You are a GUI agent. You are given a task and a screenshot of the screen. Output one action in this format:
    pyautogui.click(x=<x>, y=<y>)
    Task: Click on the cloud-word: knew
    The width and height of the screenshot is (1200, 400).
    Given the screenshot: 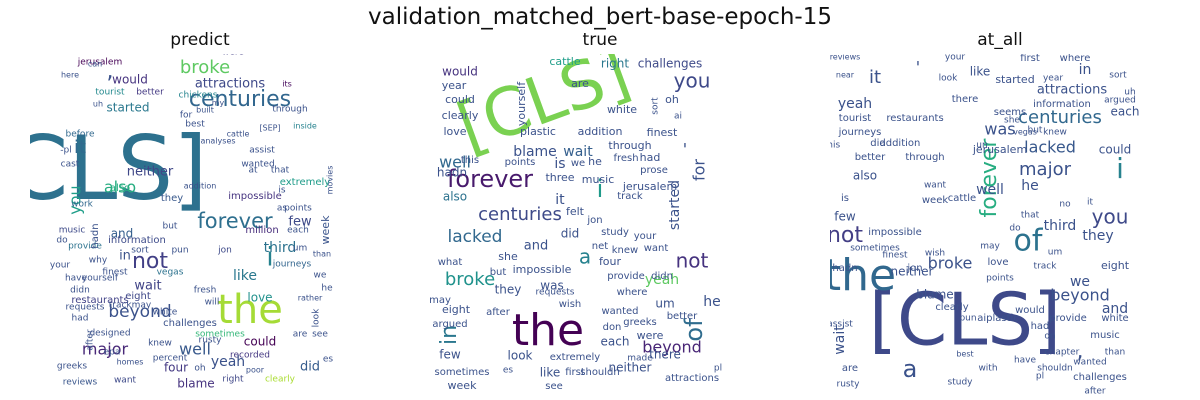 What is the action you would take?
    pyautogui.click(x=160, y=344)
    